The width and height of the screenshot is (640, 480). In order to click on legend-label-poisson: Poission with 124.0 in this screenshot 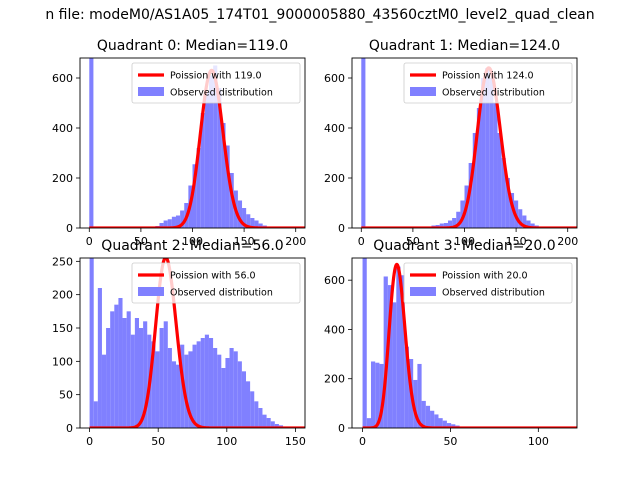, I will do `click(488, 76)`.